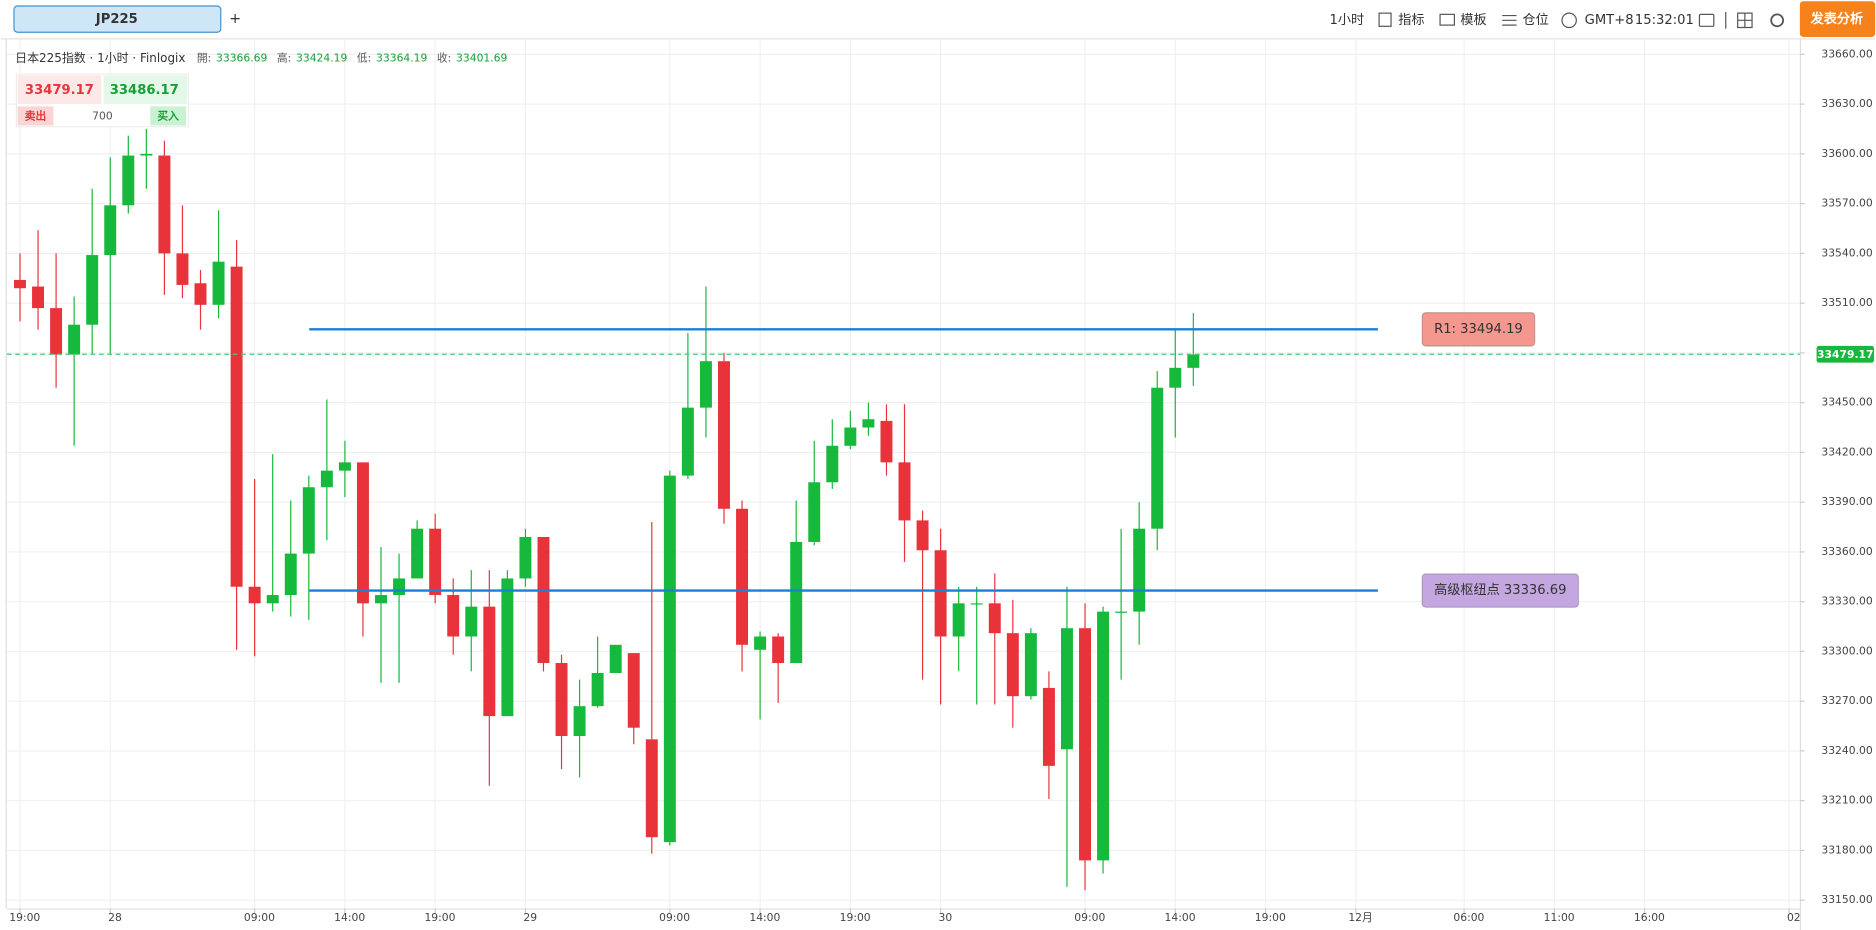 The height and width of the screenshot is (930, 1876). I want to click on sell-price: 33479.17, so click(59, 90).